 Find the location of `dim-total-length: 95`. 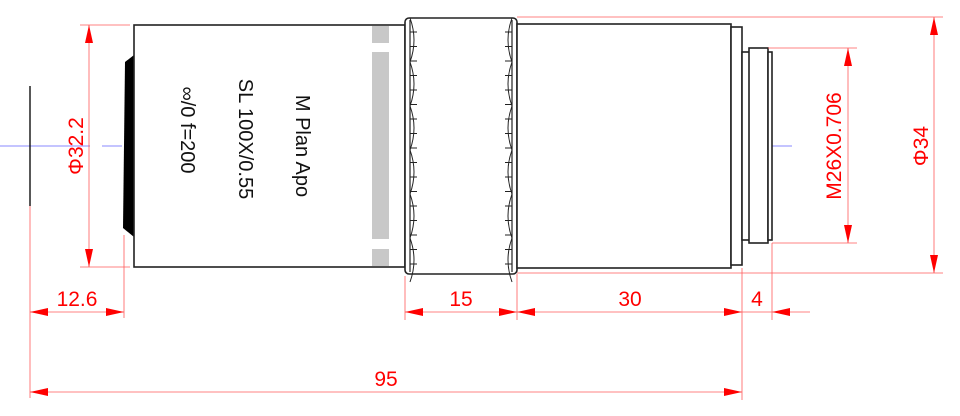

dim-total-length: 95 is located at coordinates (386, 382).